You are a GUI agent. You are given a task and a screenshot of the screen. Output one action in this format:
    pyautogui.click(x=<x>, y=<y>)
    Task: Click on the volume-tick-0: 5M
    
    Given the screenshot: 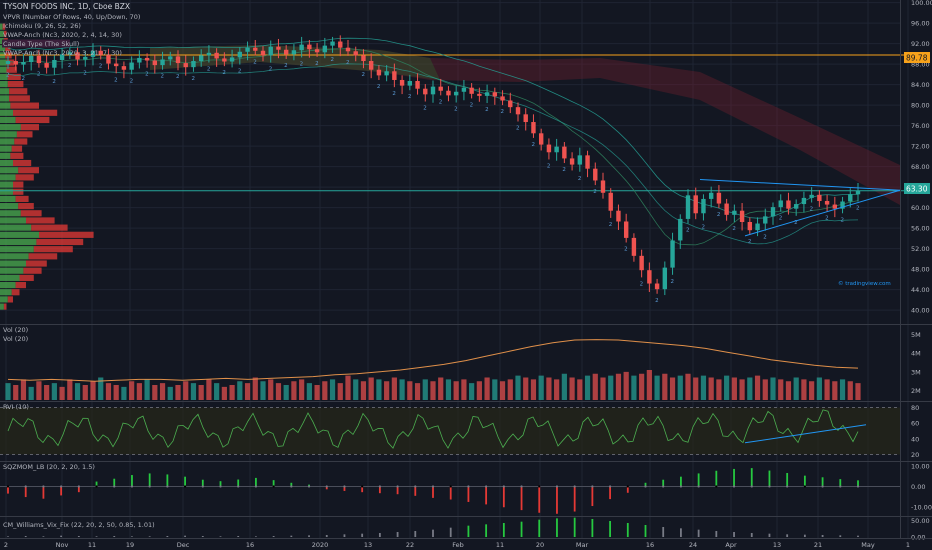 What is the action you would take?
    pyautogui.click(x=916, y=335)
    